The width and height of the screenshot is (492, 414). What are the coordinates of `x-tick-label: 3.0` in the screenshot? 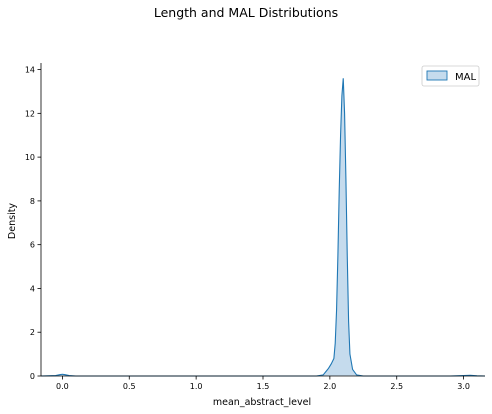 It's located at (463, 386).